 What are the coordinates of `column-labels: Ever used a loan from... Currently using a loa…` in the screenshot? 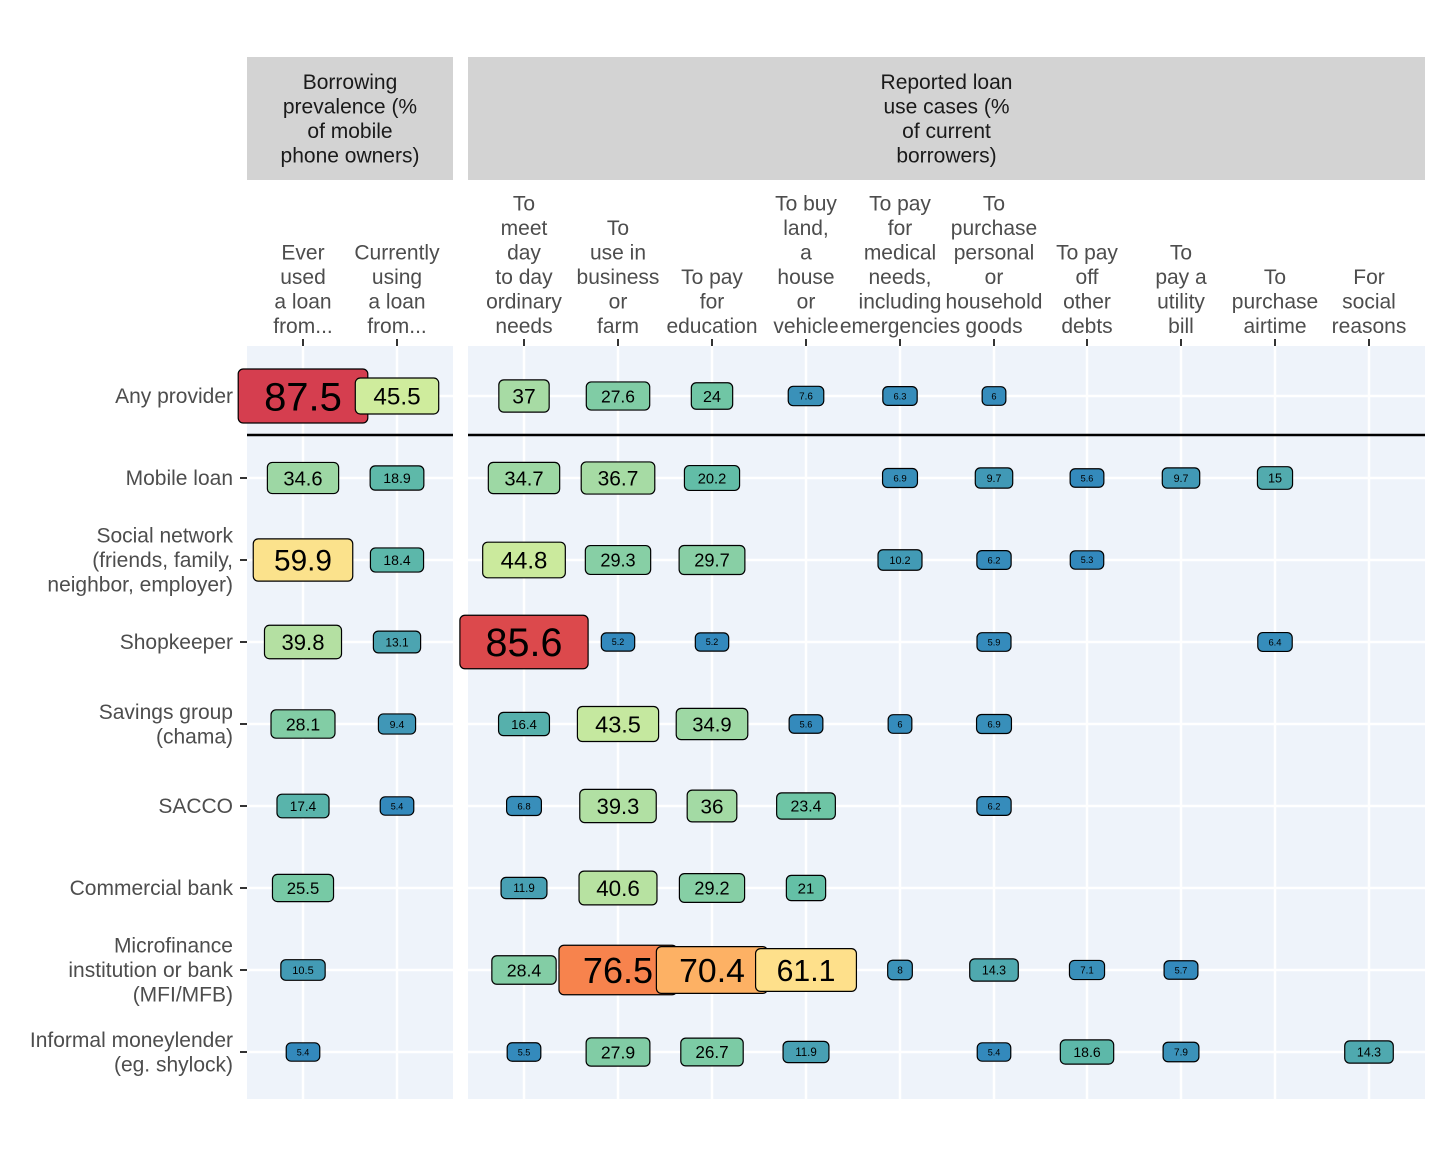 It's located at (839, 269).